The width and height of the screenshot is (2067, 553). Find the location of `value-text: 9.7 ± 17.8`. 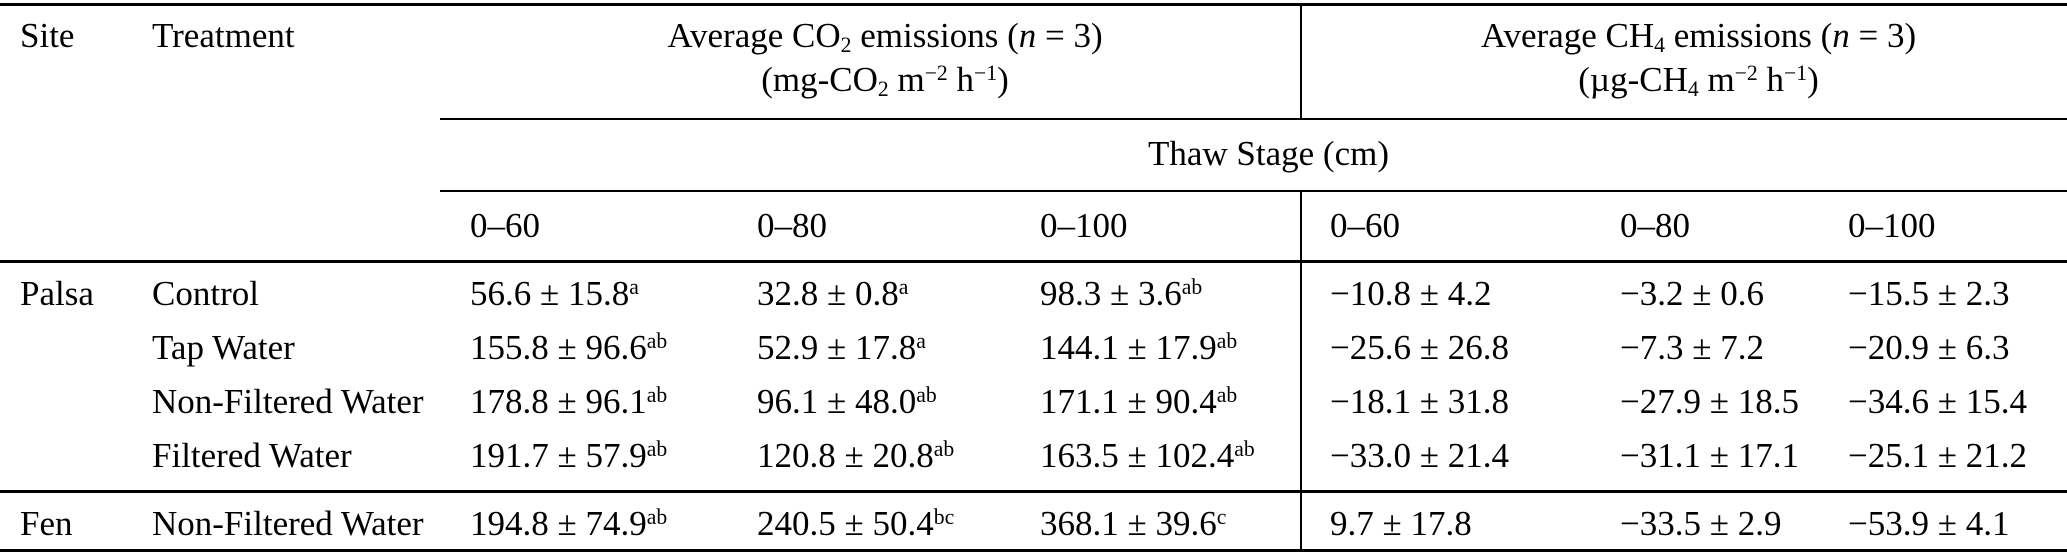

value-text: 9.7 ± 17.8 is located at coordinates (1401, 523).